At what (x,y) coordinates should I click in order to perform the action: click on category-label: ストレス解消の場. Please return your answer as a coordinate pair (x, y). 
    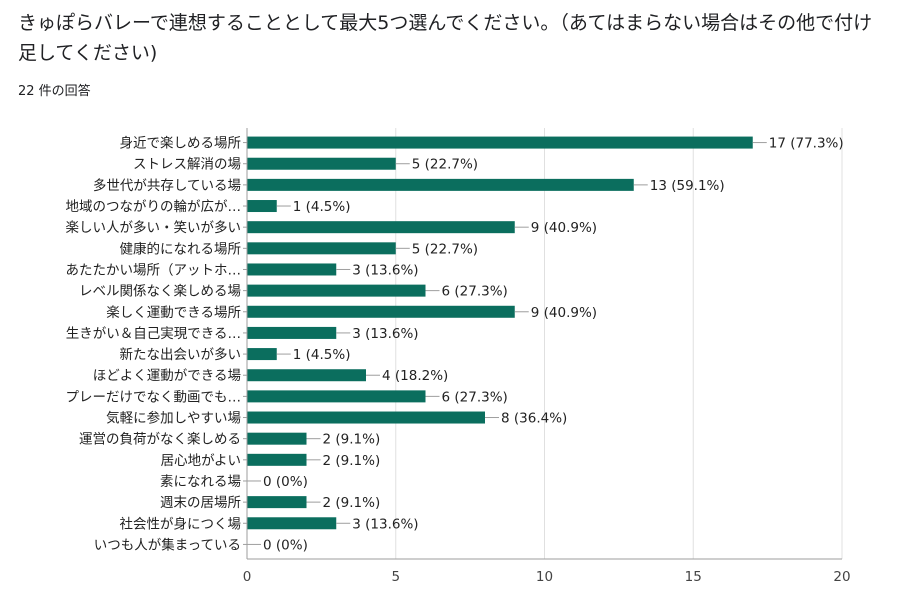
    Looking at the image, I should click on (187, 165).